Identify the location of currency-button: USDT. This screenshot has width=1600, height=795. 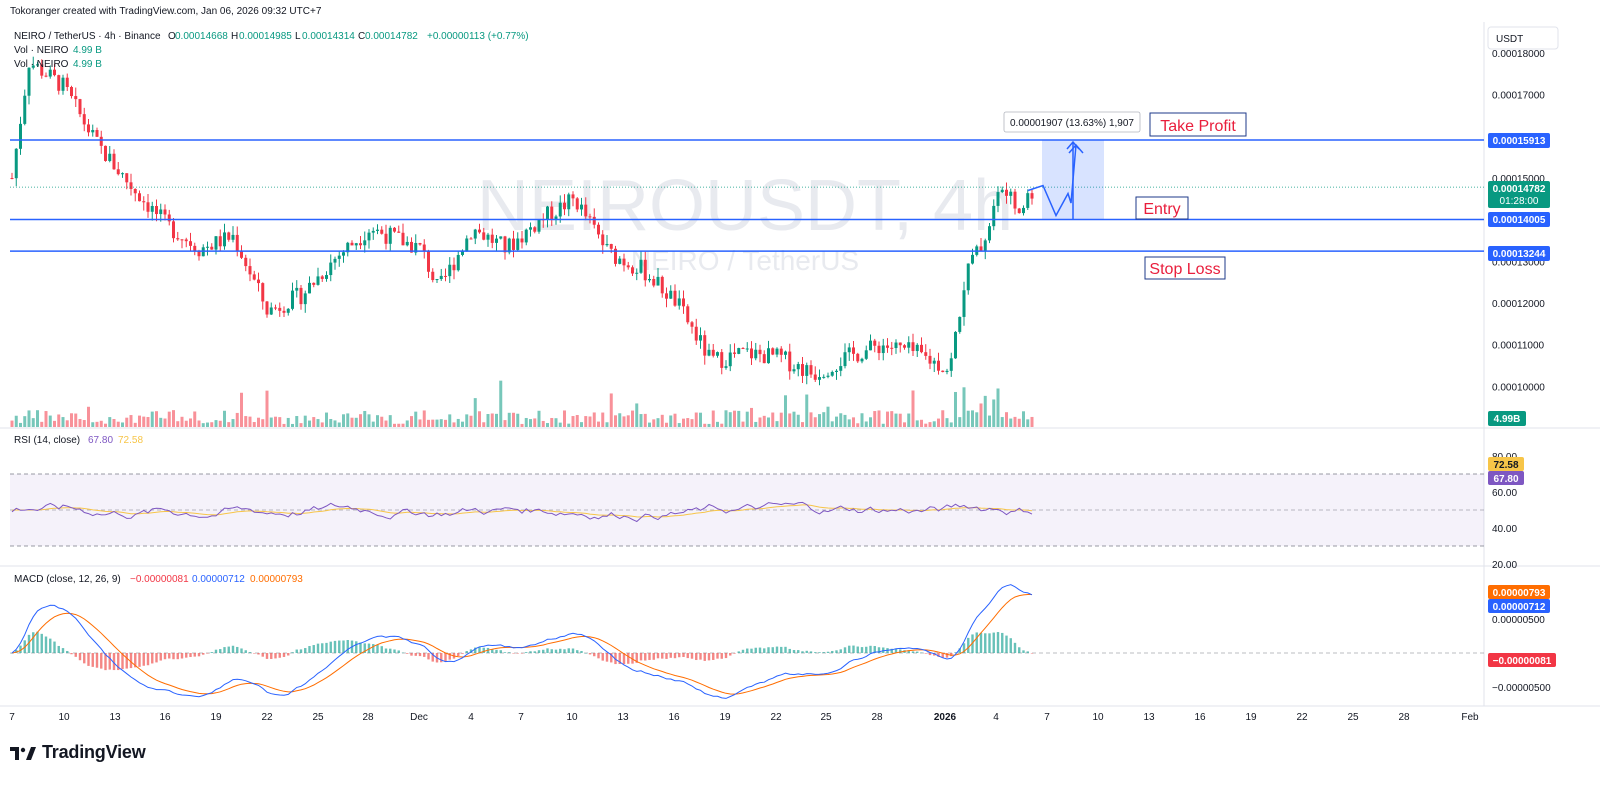
(1523, 38).